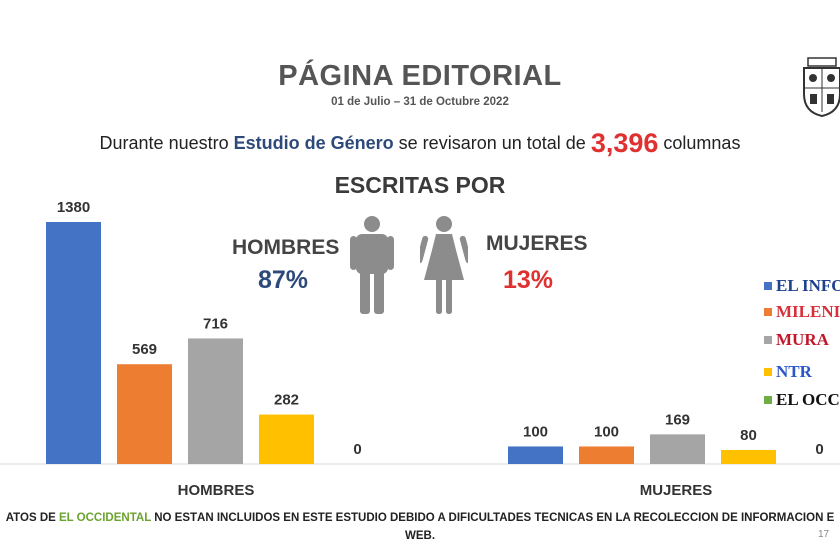  Describe the element at coordinates (824, 534) in the screenshot. I see `page-number: 17` at that location.